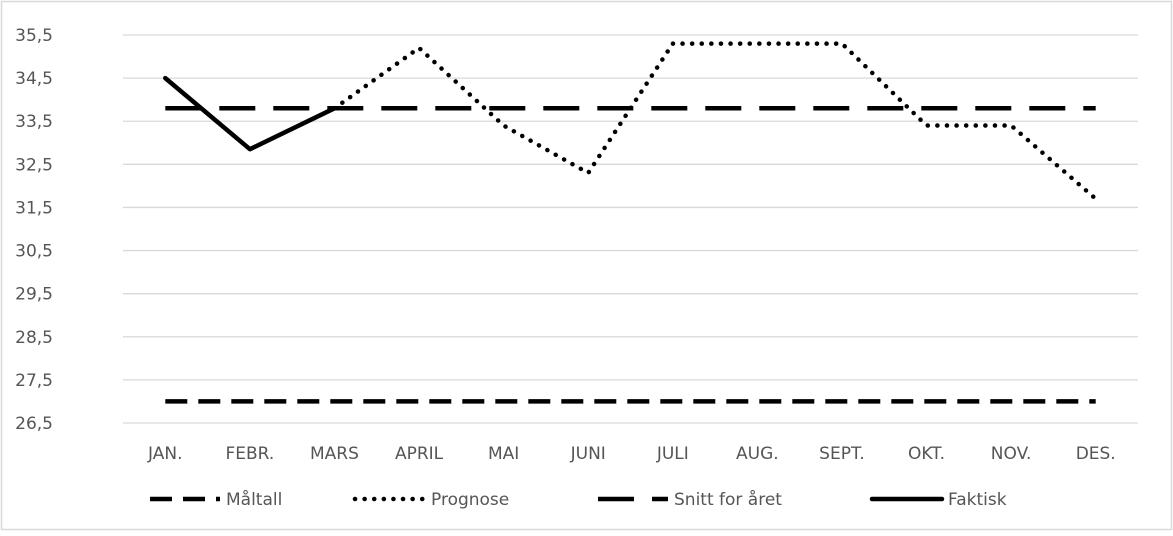 Image resolution: width=1173 pixels, height=536 pixels. I want to click on legend-label: Faktisk, so click(977, 500).